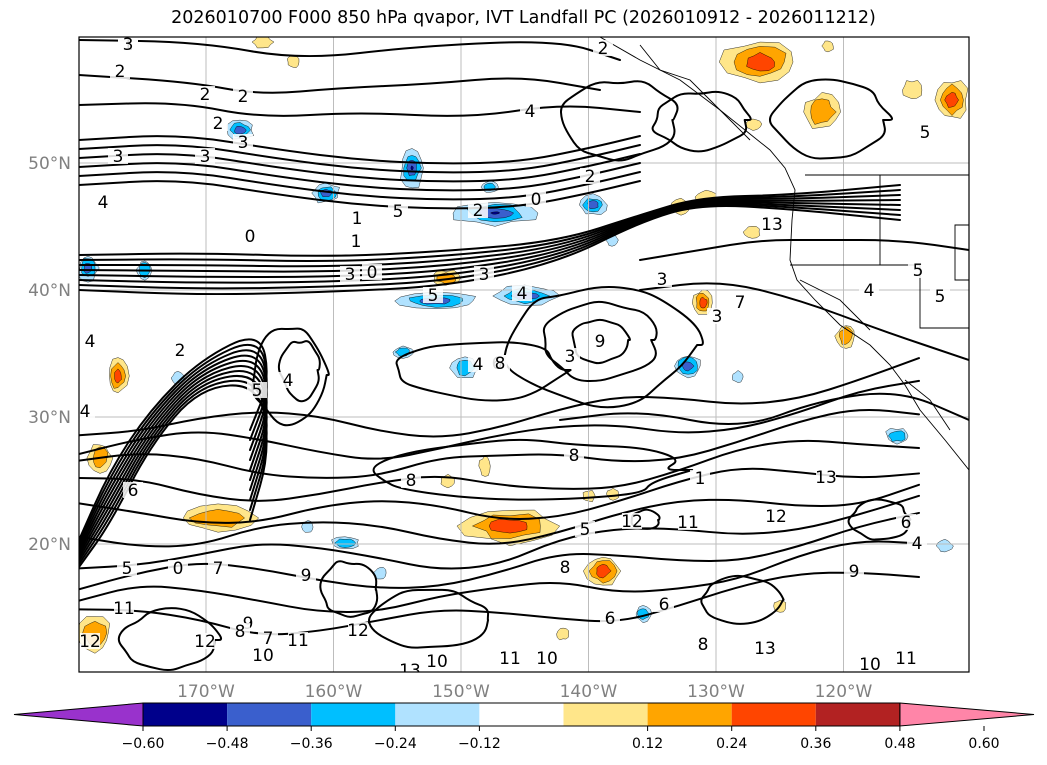  What do you see at coordinates (899, 744) in the screenshot?
I see `colorbar-tick-label: 0.48` at bounding box center [899, 744].